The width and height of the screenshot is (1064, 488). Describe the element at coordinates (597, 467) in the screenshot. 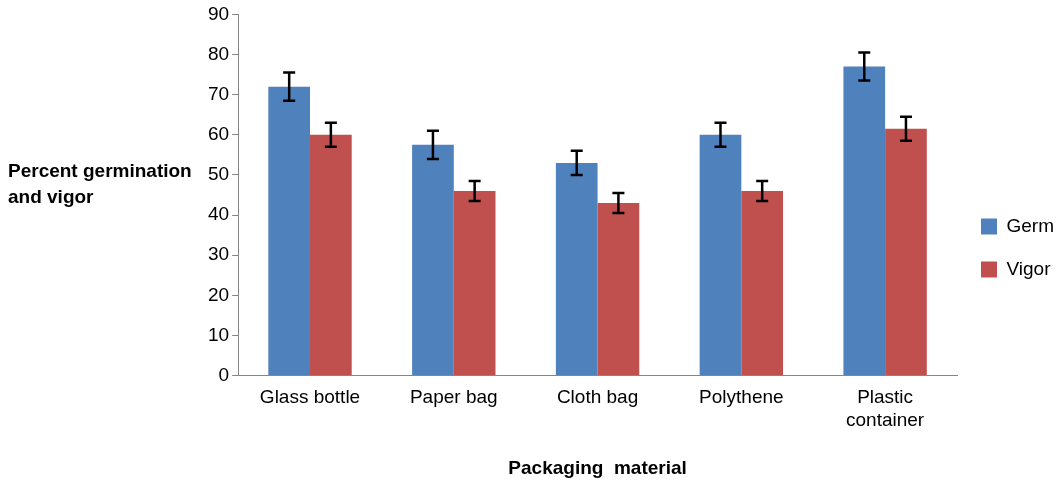

I see `x-axis-title: Packaging material` at that location.